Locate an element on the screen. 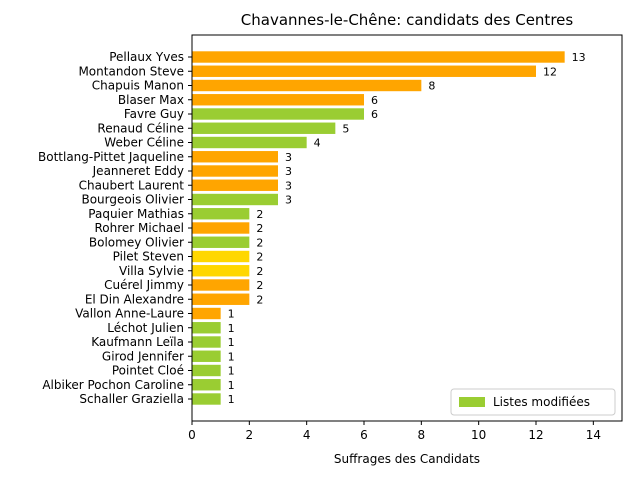 The width and height of the screenshot is (640, 480). bar-value-label: 13 is located at coordinates (579, 57).